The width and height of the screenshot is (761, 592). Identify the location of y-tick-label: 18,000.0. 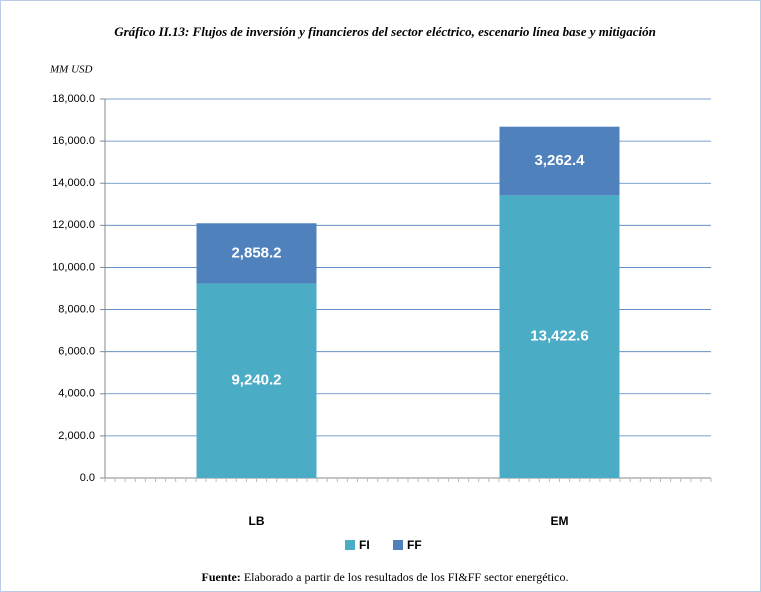
(73, 99).